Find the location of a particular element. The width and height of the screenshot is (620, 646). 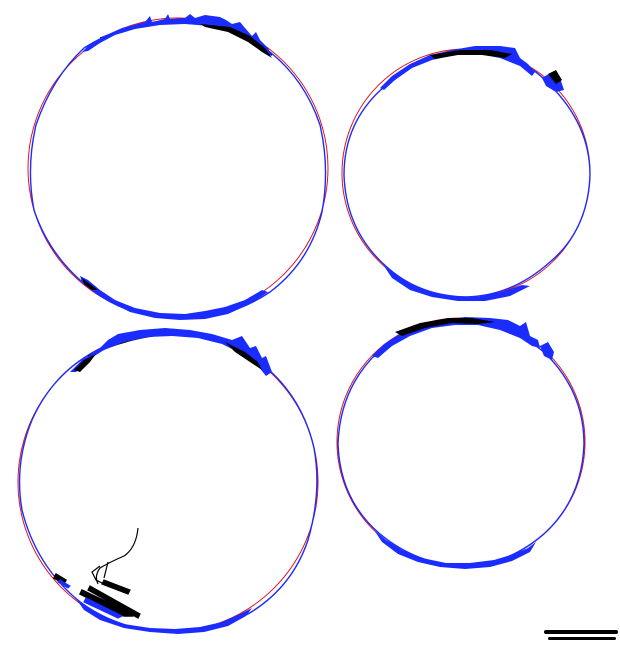

rim-top-left-lower is located at coordinates (174, 298).